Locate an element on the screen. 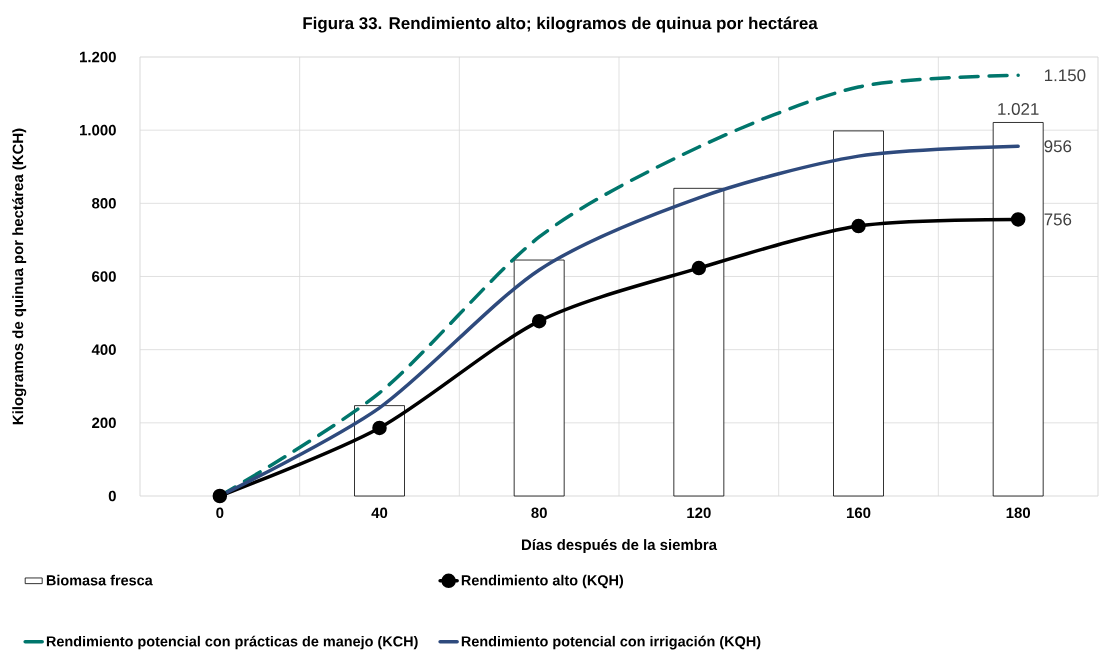 This screenshot has width=1099, height=665. data-label: 1.150 is located at coordinates (1065, 75).